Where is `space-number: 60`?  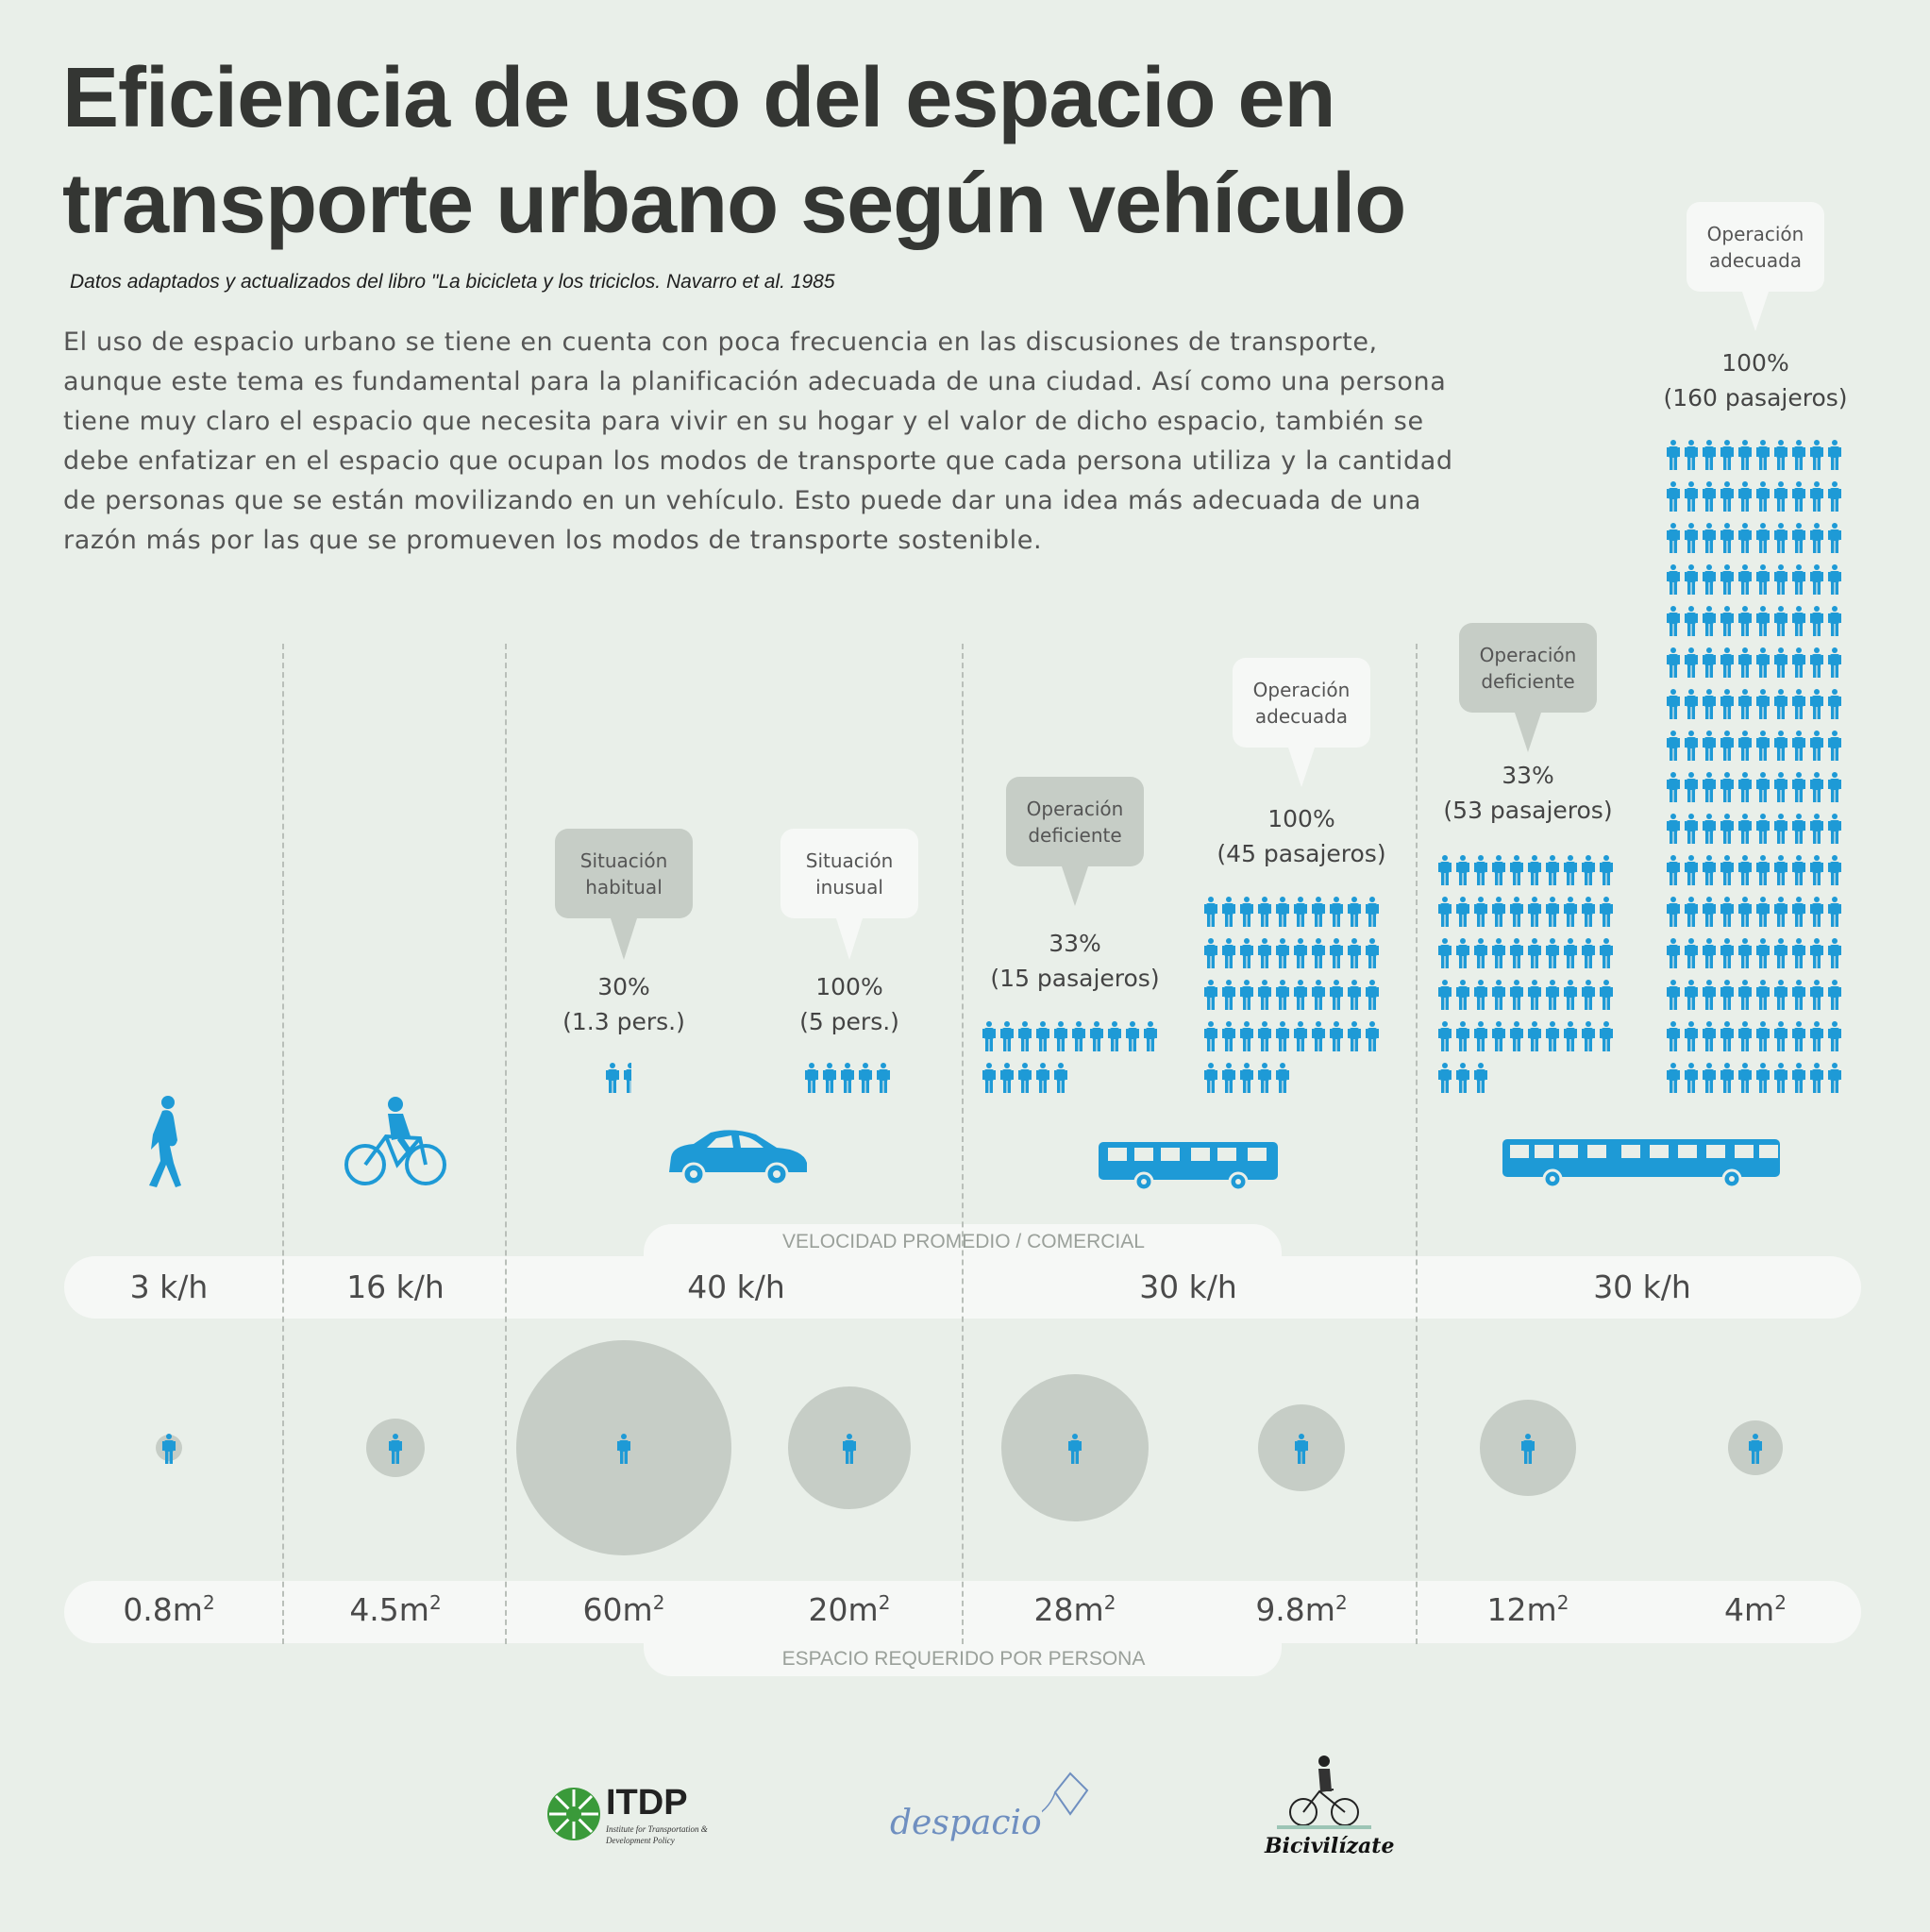
space-number: 60 is located at coordinates (602, 1609).